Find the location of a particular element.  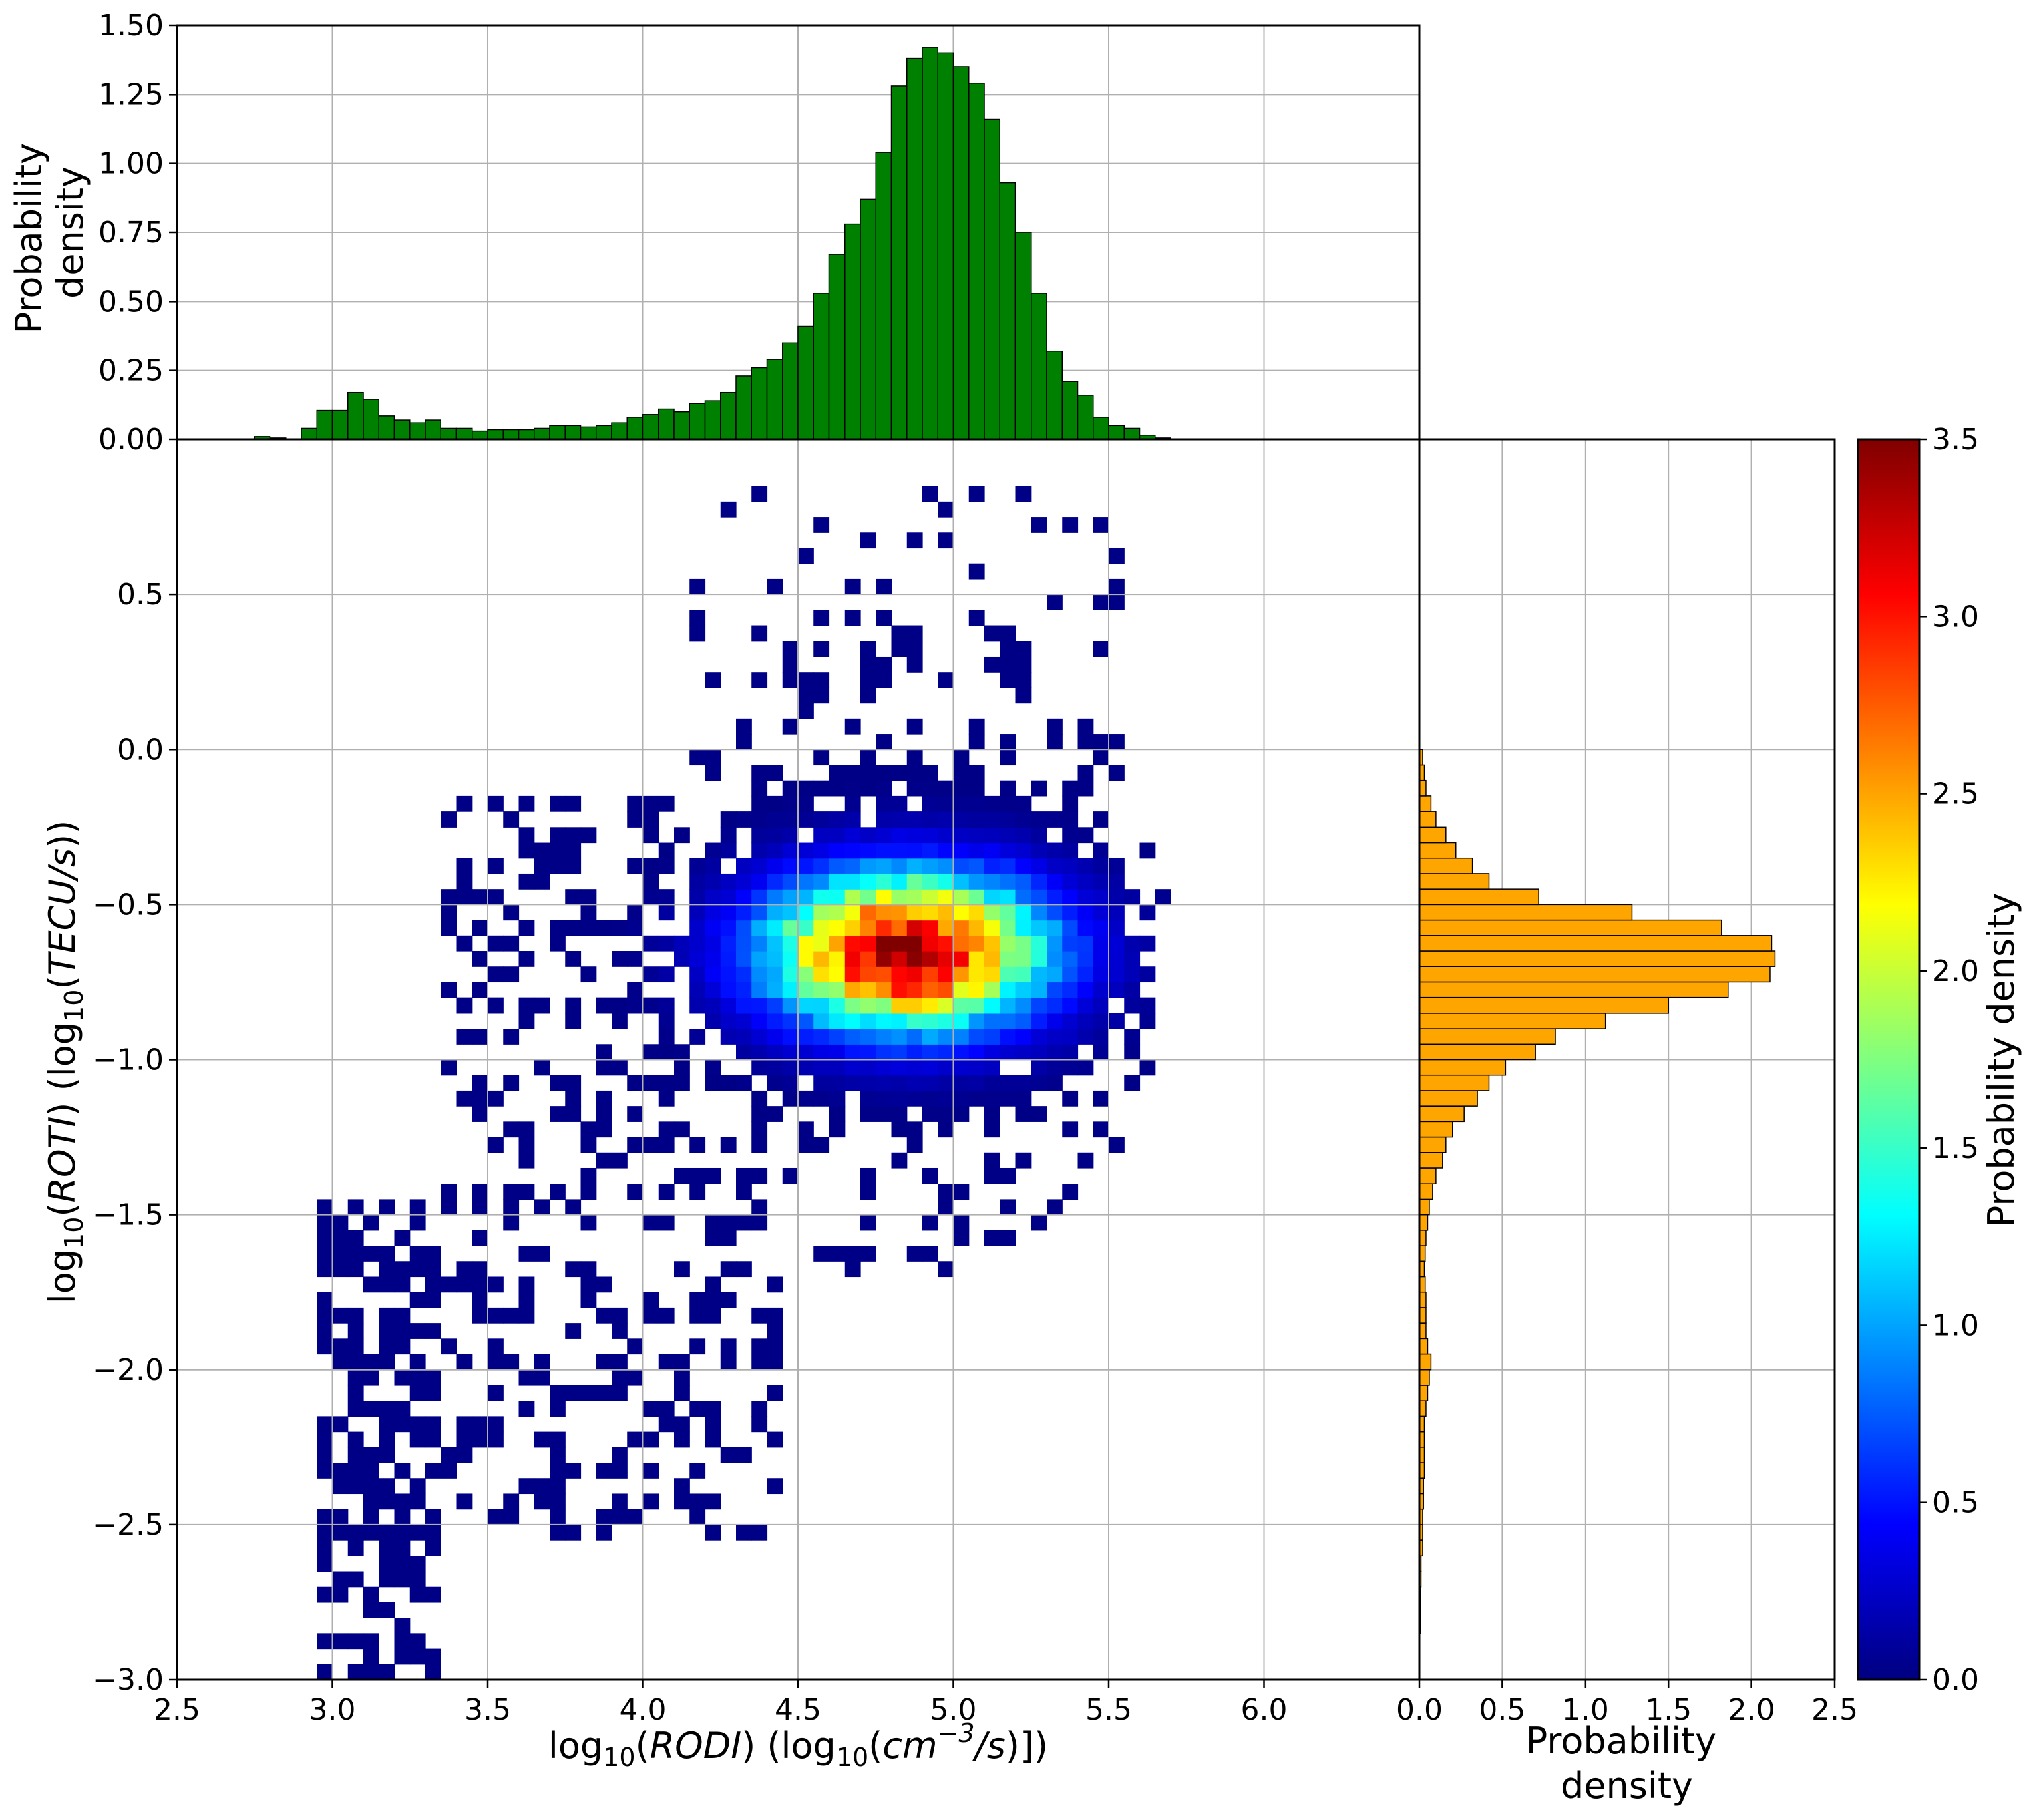

top-histogram-bars is located at coordinates (713, 244).